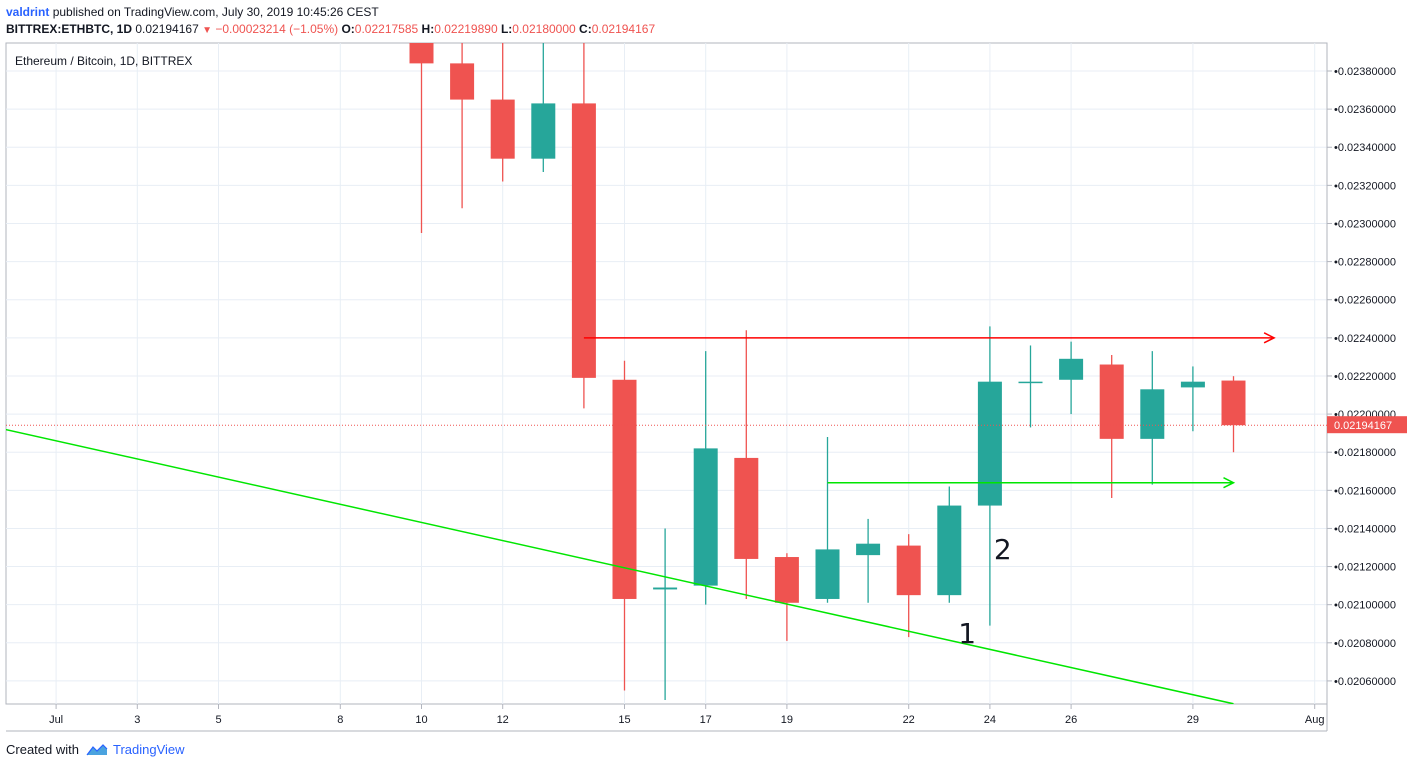 Image resolution: width=1413 pixels, height=768 pixels. What do you see at coordinates (56, 720) in the screenshot?
I see `time-tick-label: Jul` at bounding box center [56, 720].